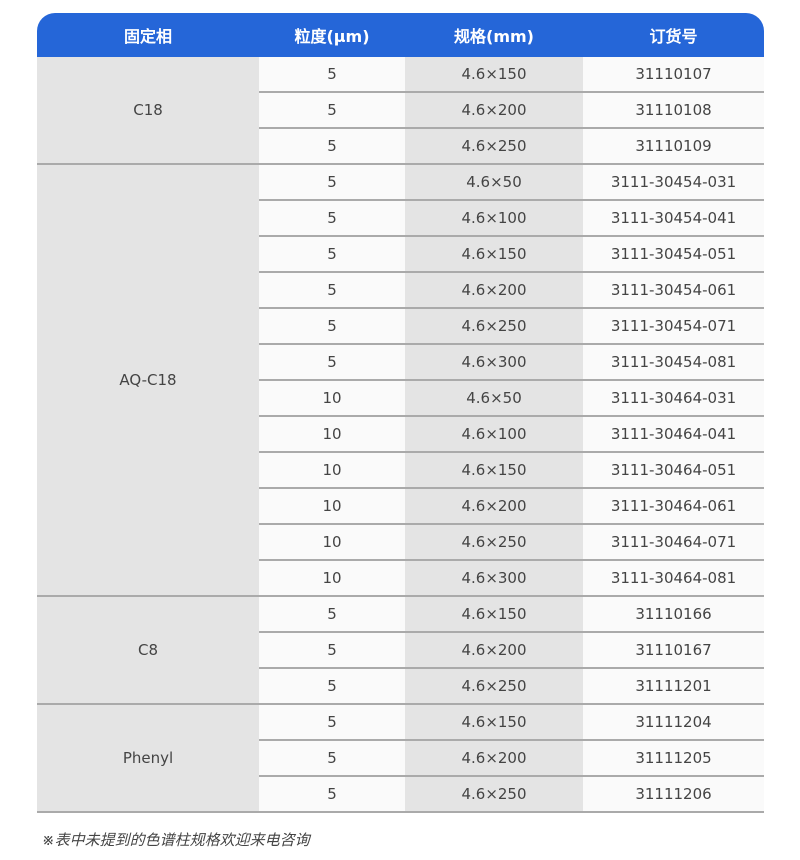 The width and height of the screenshot is (800, 860). What do you see at coordinates (673, 110) in the screenshot?
I see `order-number-cell: 31110108` at bounding box center [673, 110].